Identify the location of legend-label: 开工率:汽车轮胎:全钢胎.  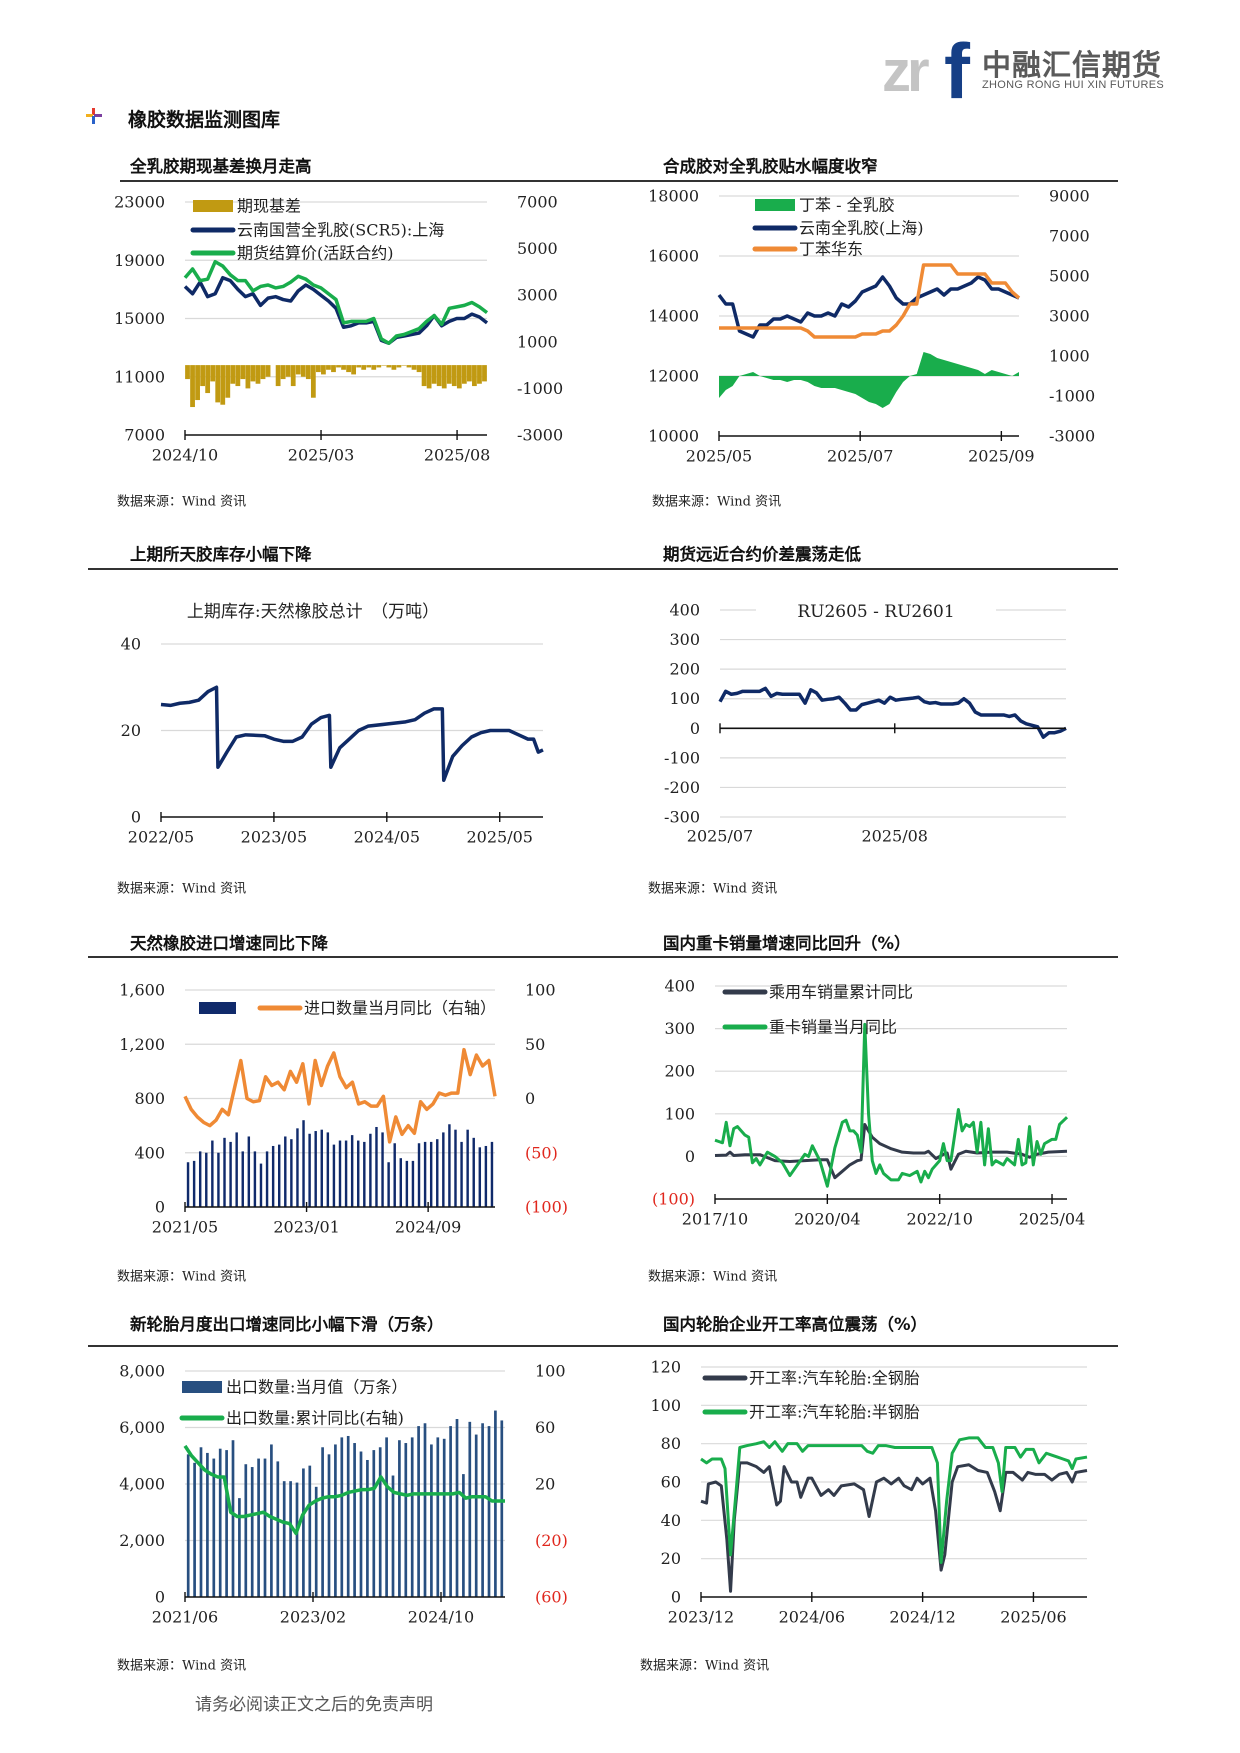
(834, 1378).